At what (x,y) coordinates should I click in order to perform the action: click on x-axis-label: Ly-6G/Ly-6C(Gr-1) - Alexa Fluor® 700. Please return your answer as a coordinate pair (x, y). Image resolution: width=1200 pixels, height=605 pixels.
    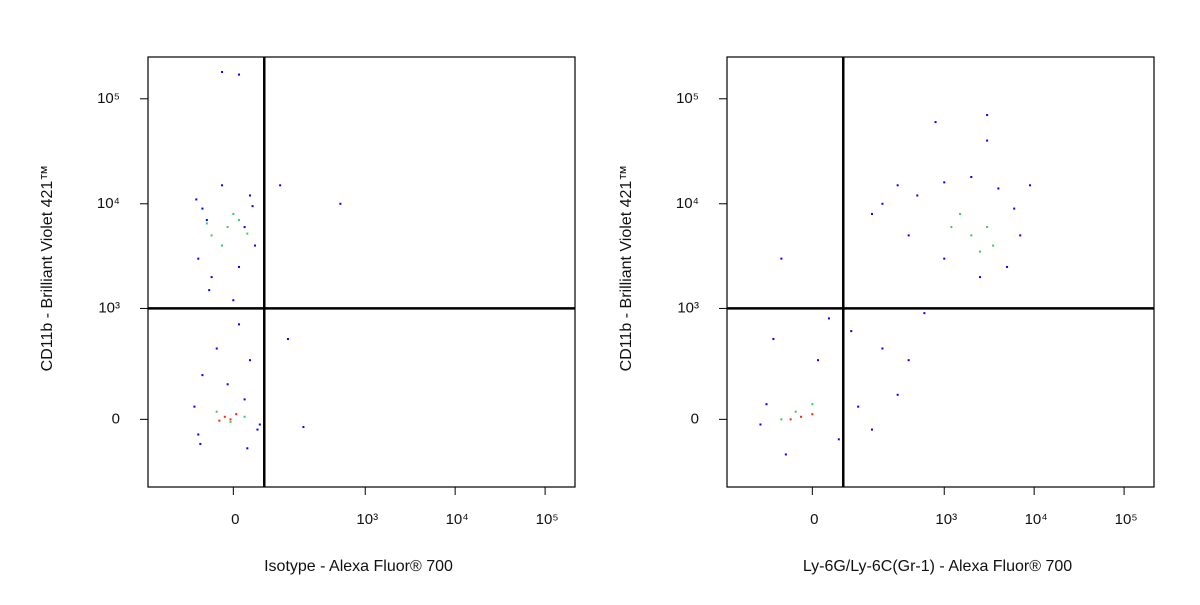
    Looking at the image, I should click on (937, 566).